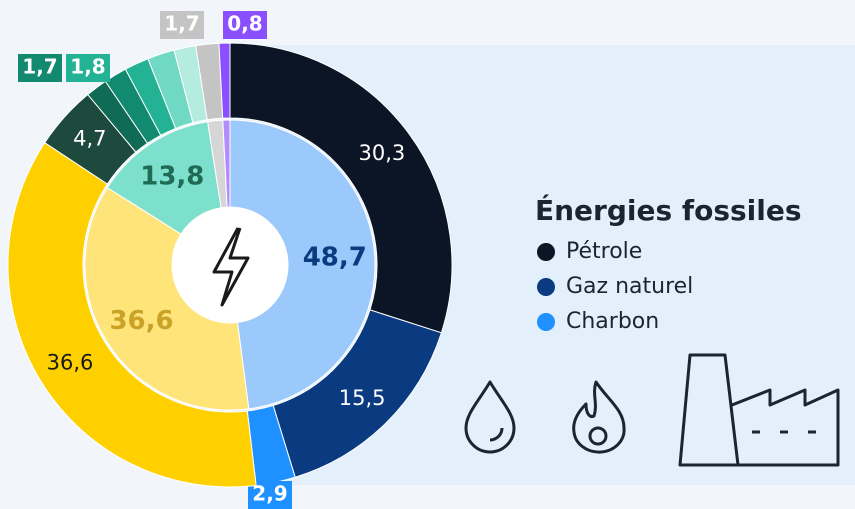 Image resolution: width=855 pixels, height=509 pixels. I want to click on inner-label: 48,7, so click(335, 258).